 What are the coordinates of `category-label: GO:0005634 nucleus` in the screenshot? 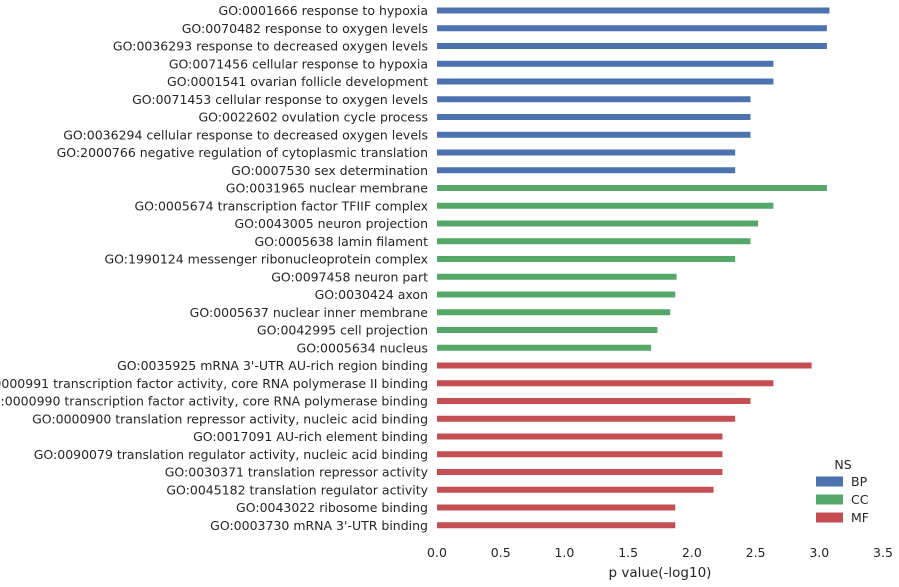 It's located at (362, 347).